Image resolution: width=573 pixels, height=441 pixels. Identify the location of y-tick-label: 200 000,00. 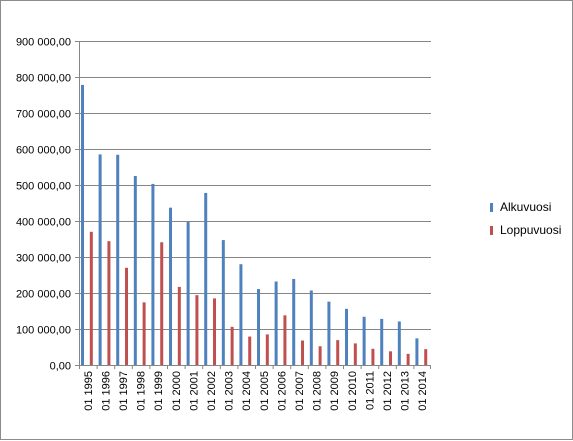
(43, 295).